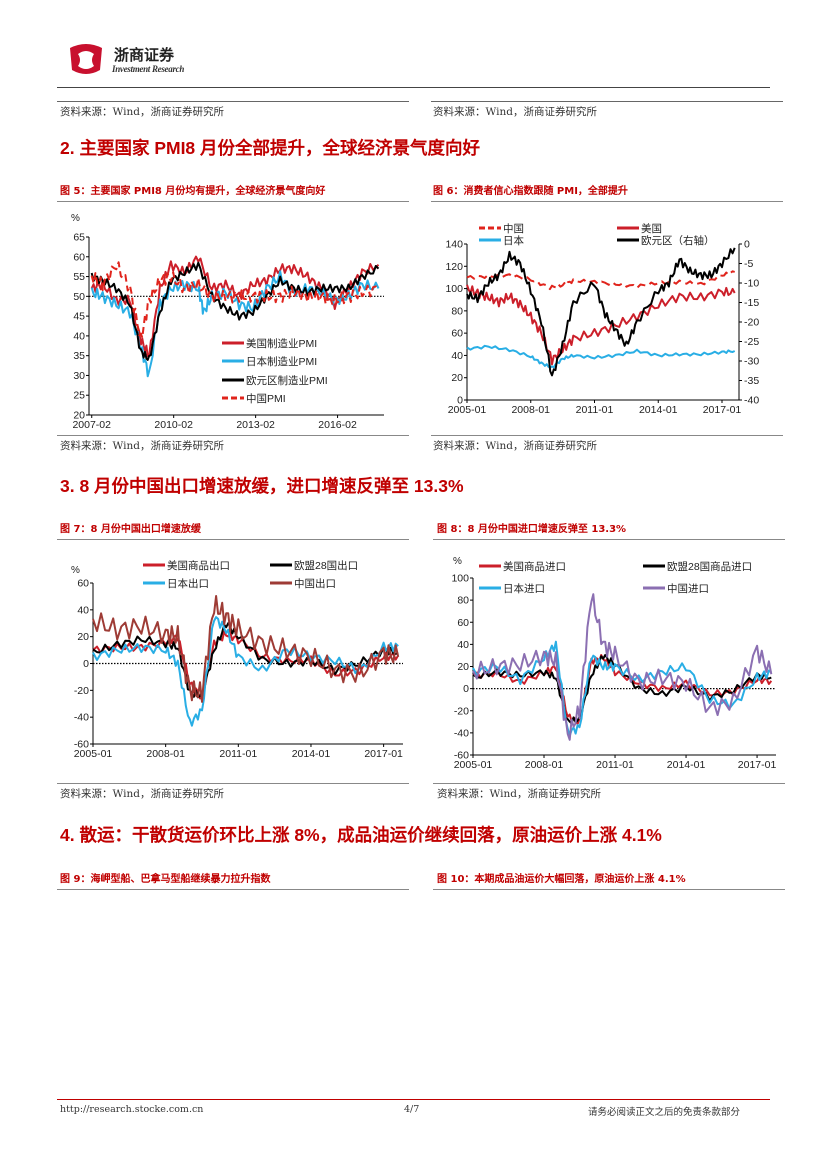 This screenshot has width=827, height=1169. I want to click on section-2-heading: 2. 主要国家 PMI8 月份全部提升，全球经济景气度向好, so click(270, 147).